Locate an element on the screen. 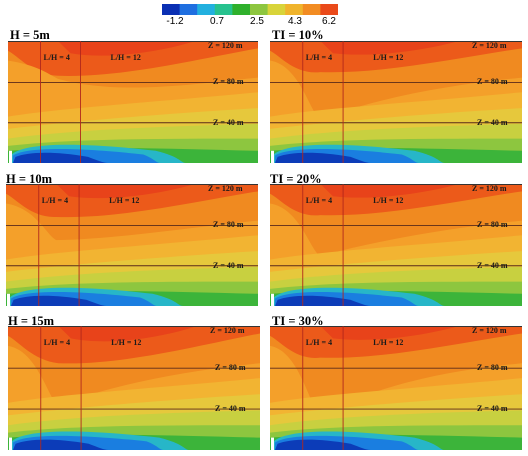 The height and width of the screenshot is (456, 528). contour-panel-h5: L/H = 4 L/H = 12 Z = 120 m Z = 80 m Z = 40 m is located at coordinates (133, 102).